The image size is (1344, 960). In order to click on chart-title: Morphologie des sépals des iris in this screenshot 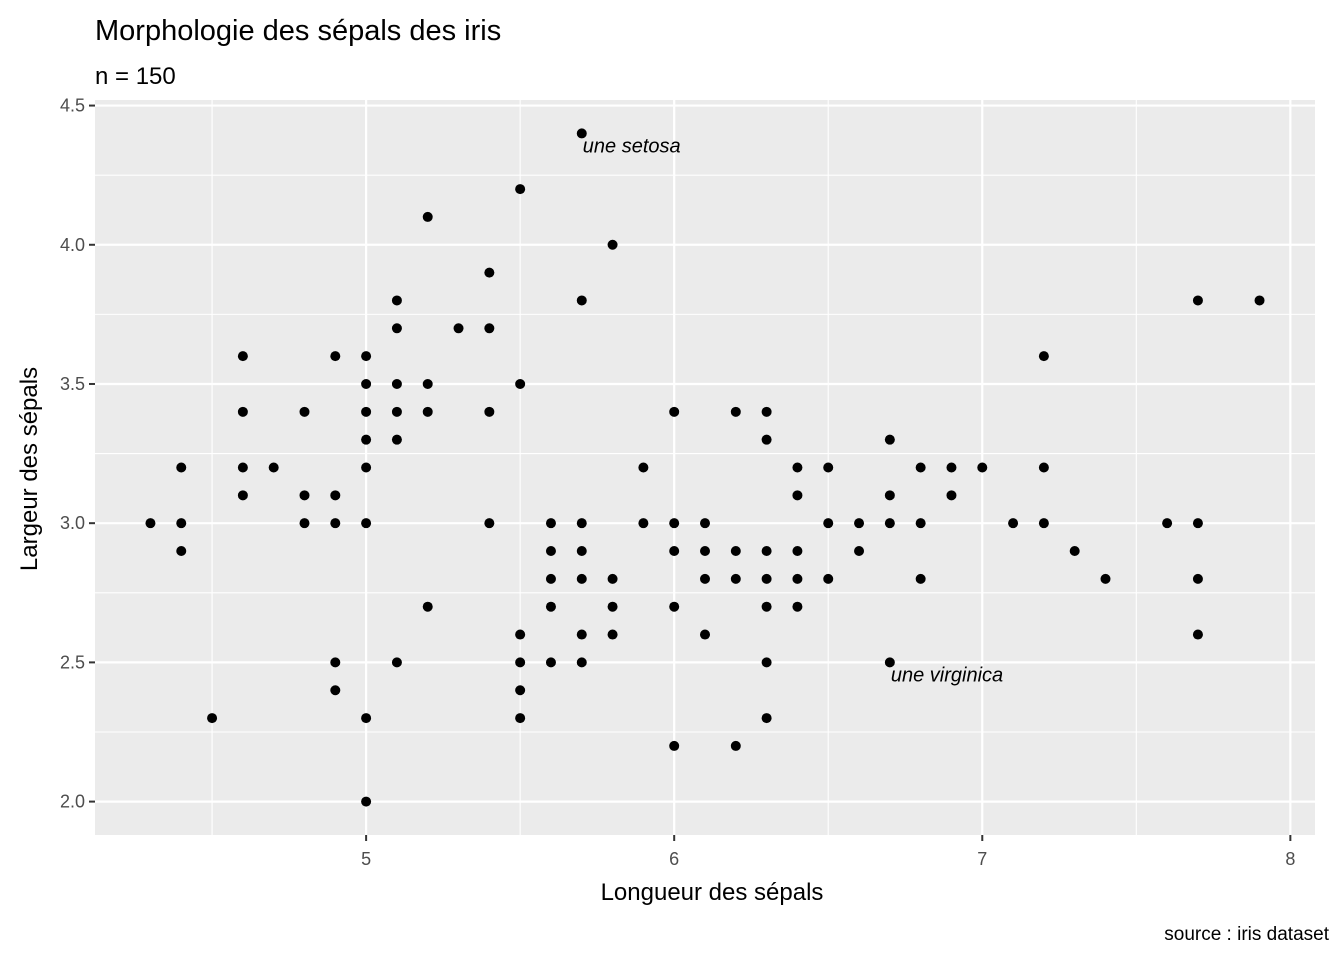, I will do `click(298, 31)`.